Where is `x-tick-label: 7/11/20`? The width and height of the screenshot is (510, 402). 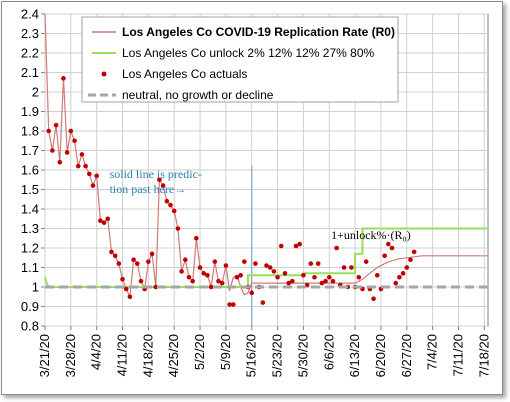 x-tick-label: 7/11/20 is located at coordinates (457, 355).